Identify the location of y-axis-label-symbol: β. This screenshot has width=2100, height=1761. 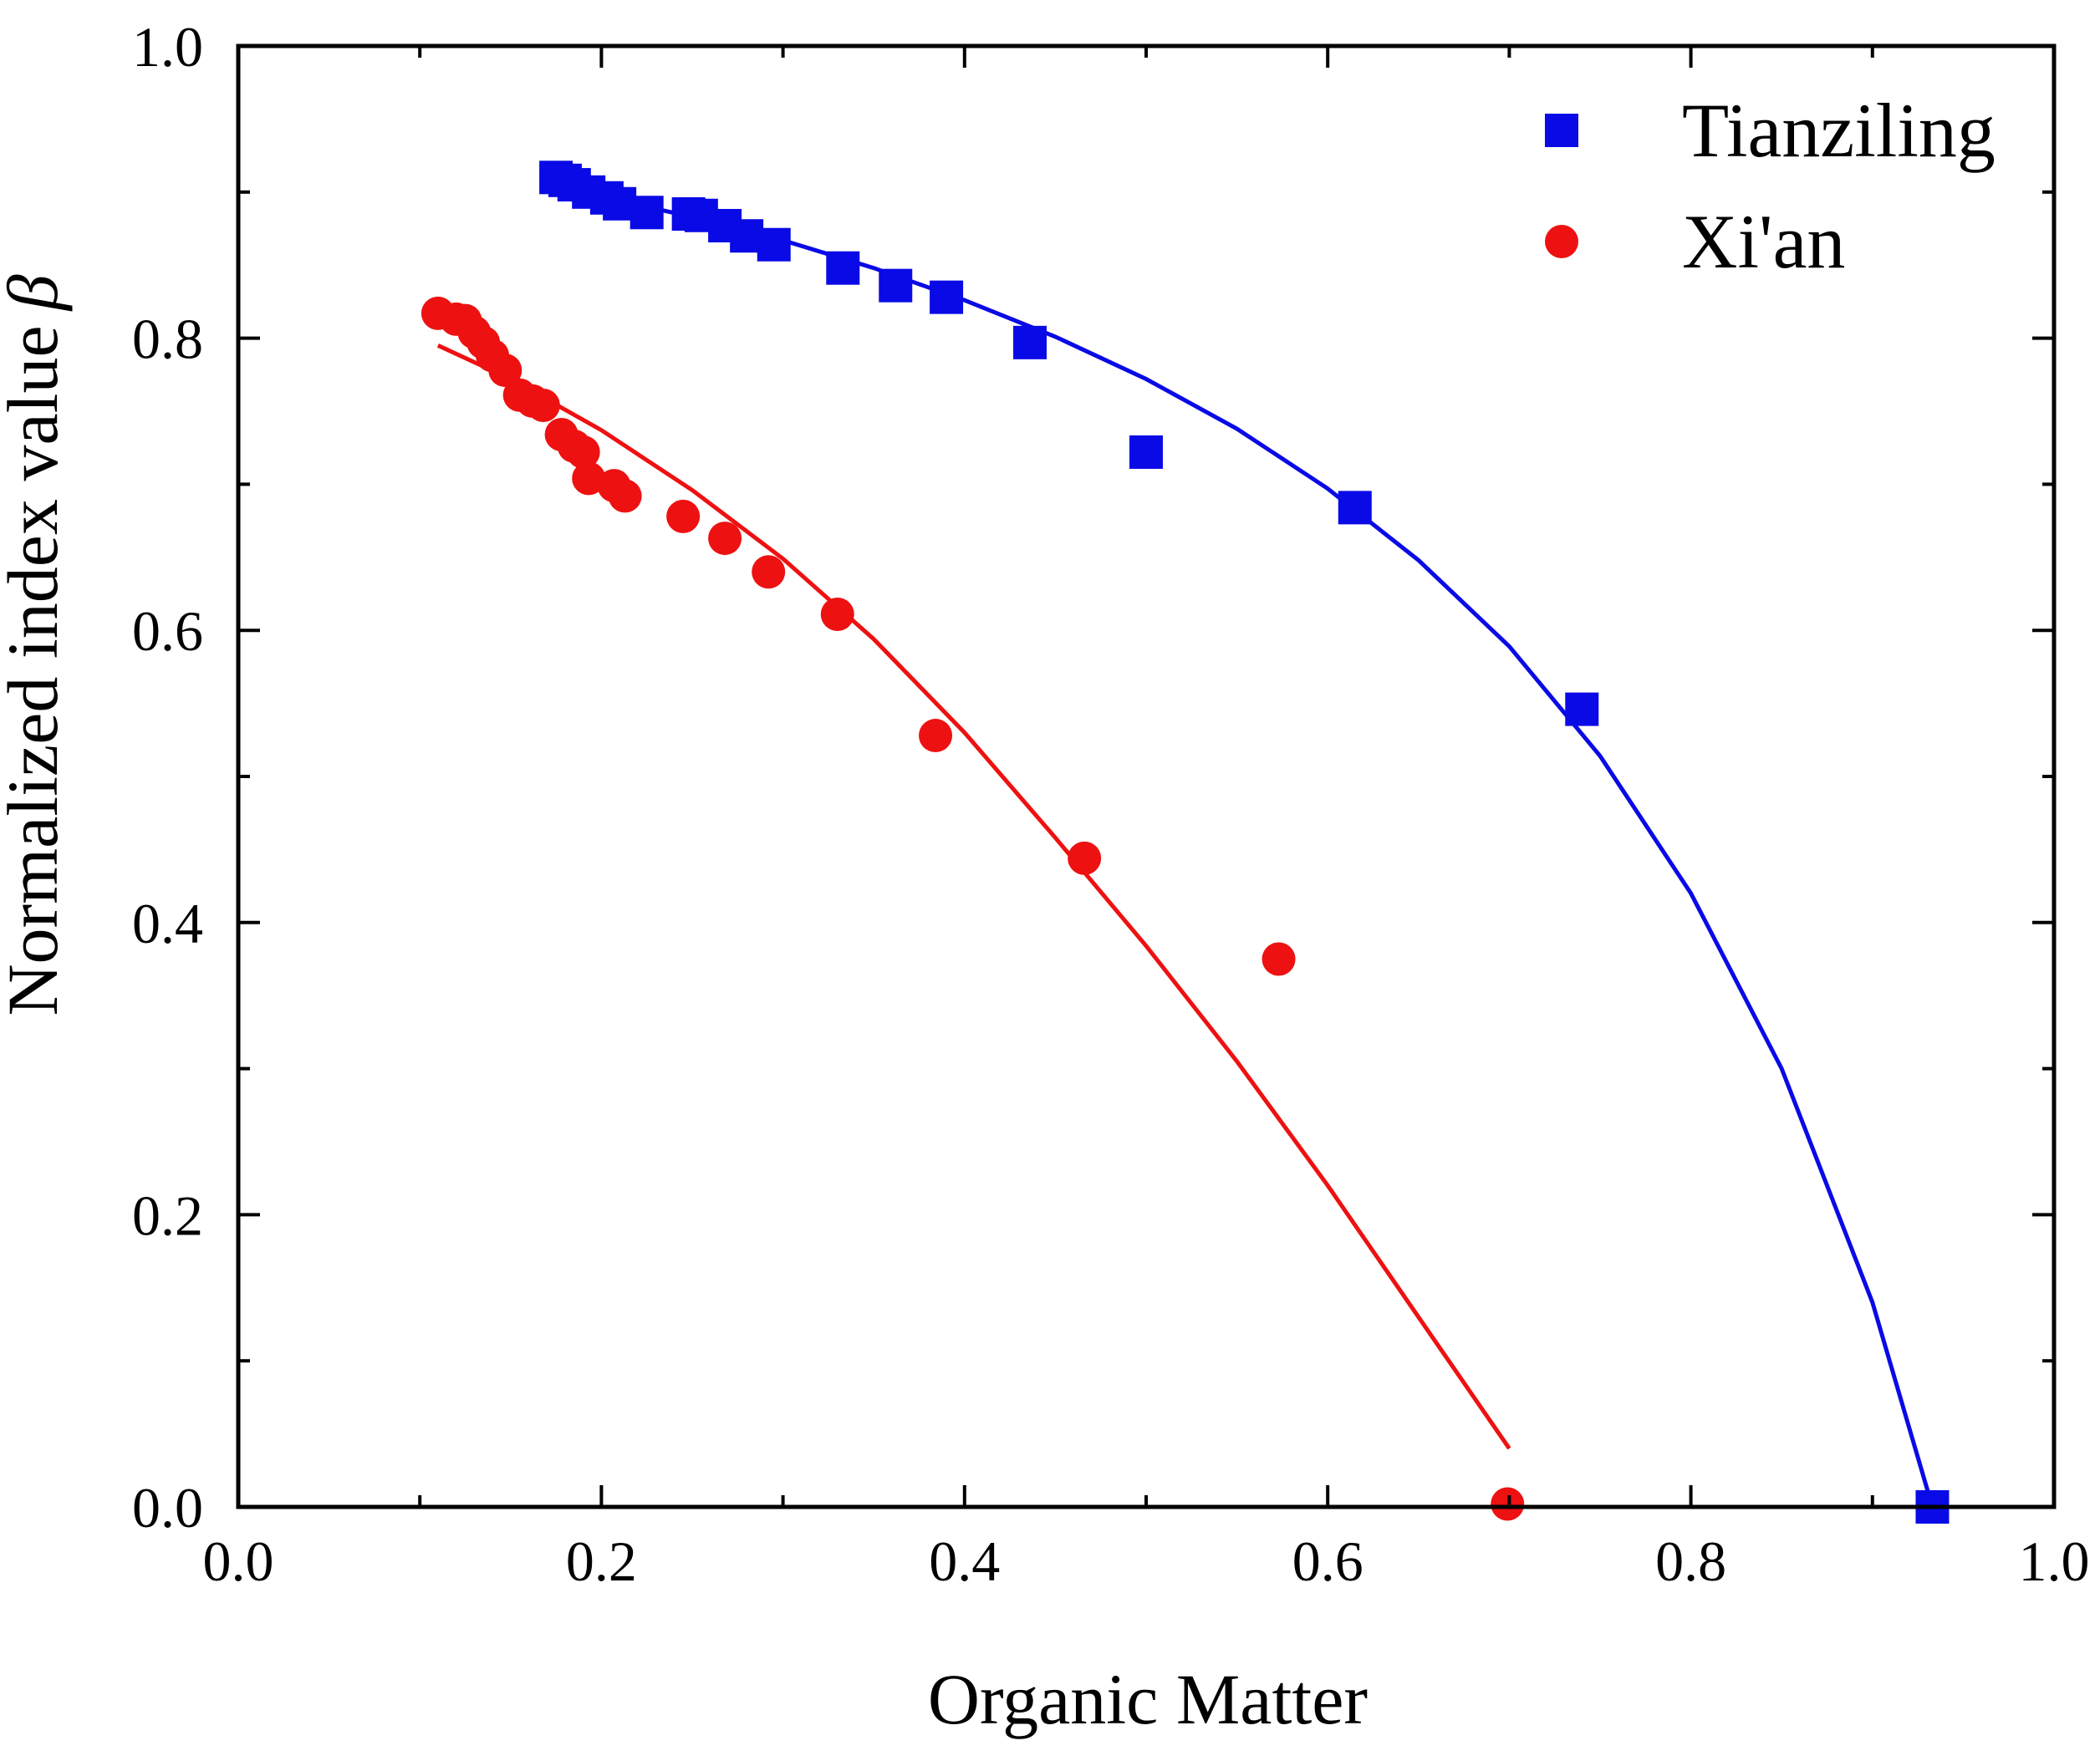
(36, 293).